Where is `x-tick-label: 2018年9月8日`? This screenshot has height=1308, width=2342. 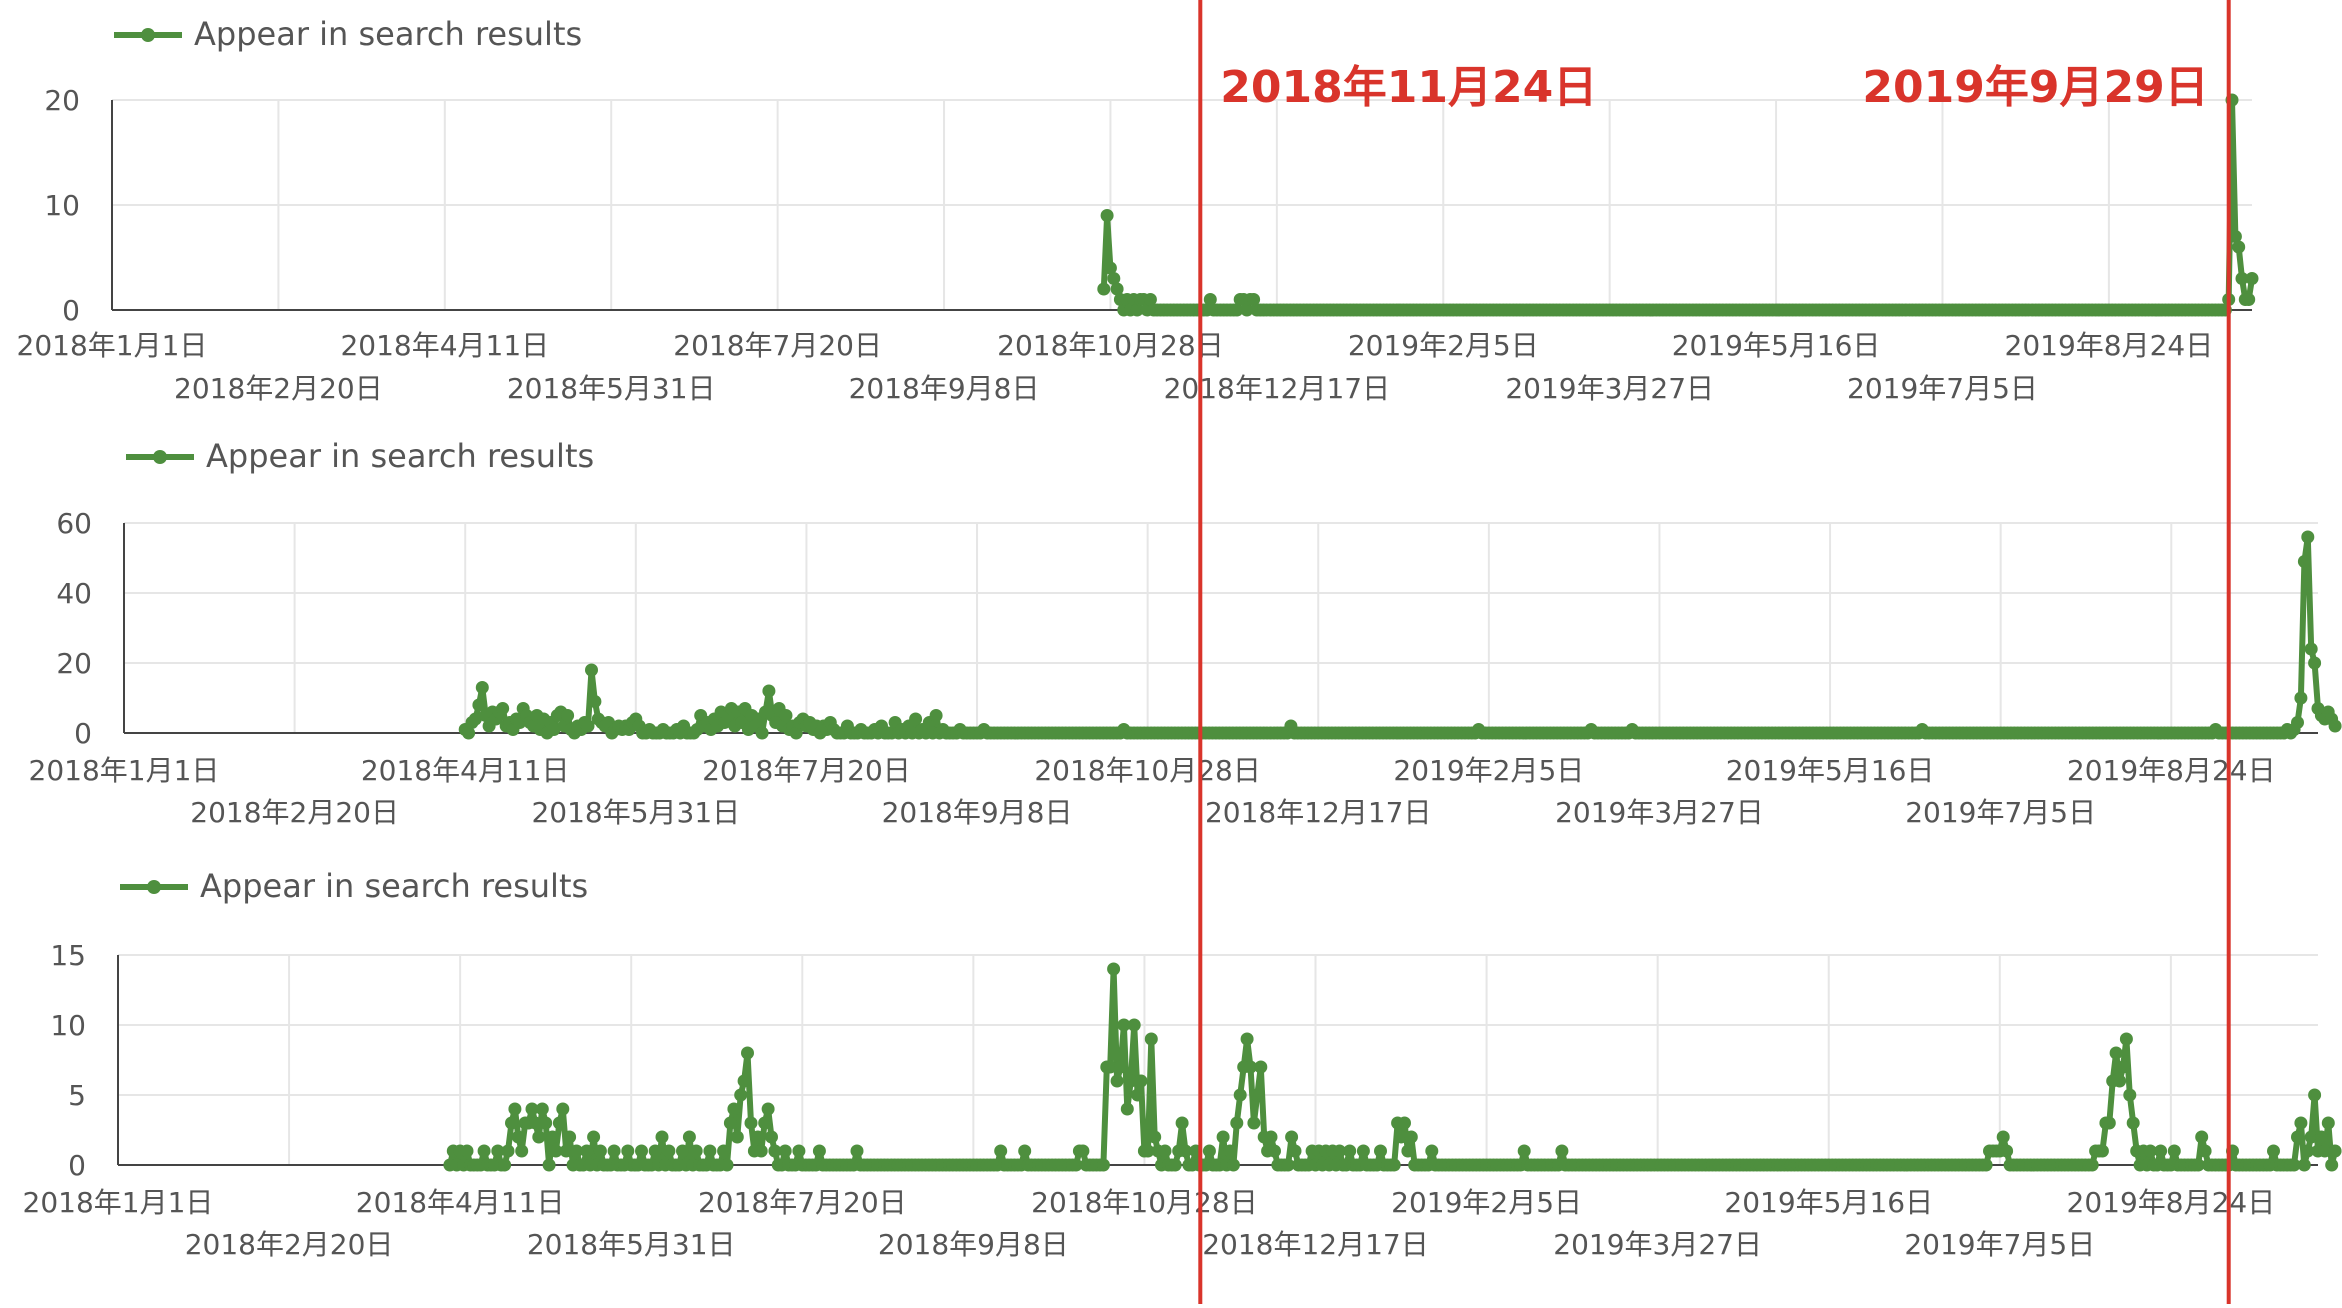
x-tick-label: 2018年9月8日 is located at coordinates (944, 388).